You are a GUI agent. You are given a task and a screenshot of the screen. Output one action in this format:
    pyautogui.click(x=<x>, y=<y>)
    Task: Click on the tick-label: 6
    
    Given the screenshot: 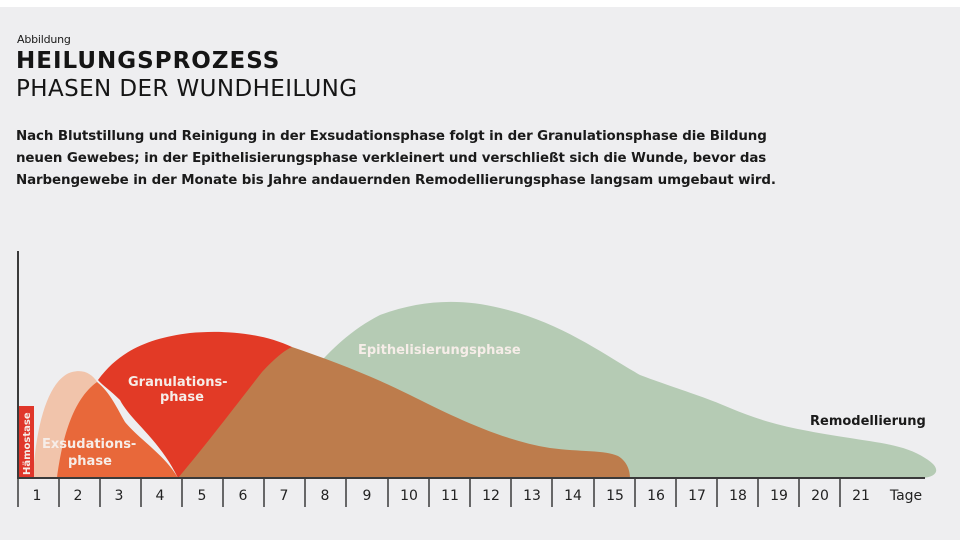 What is the action you would take?
    pyautogui.click(x=243, y=496)
    